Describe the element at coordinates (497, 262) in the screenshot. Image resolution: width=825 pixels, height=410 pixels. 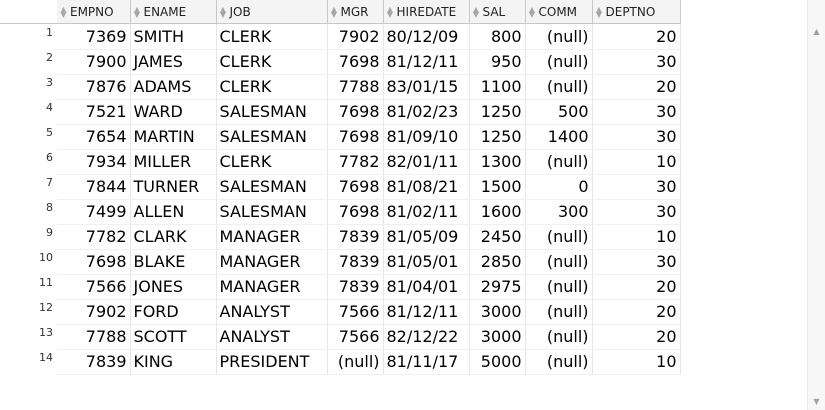
I see `cell-sal: 2850` at that location.